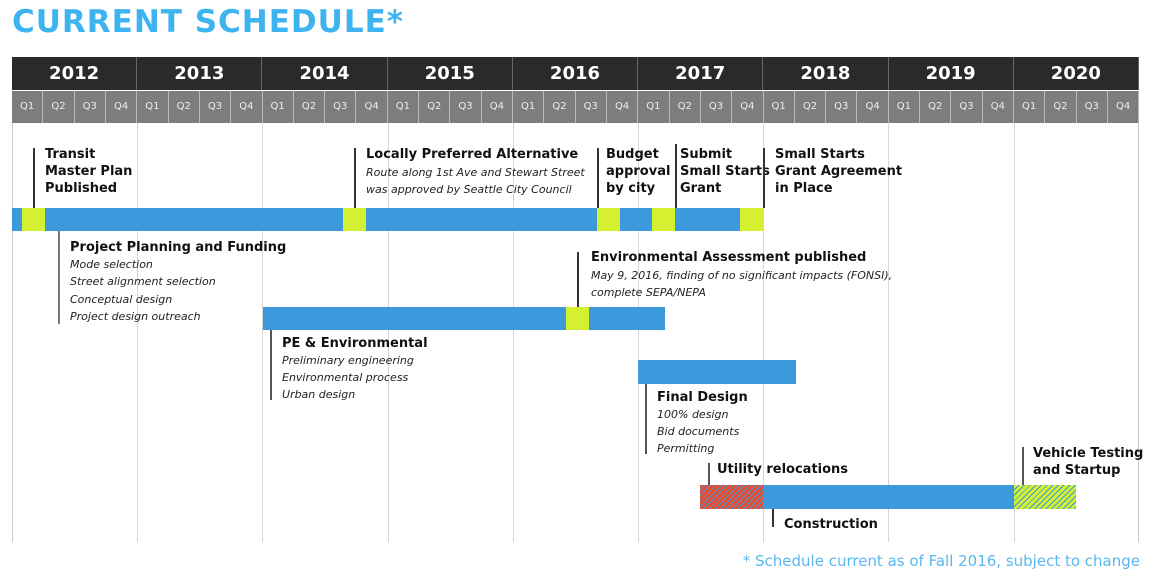 The width and height of the screenshot is (1152, 586). What do you see at coordinates (354, 219) in the screenshot?
I see `milestone-lpa` at bounding box center [354, 219].